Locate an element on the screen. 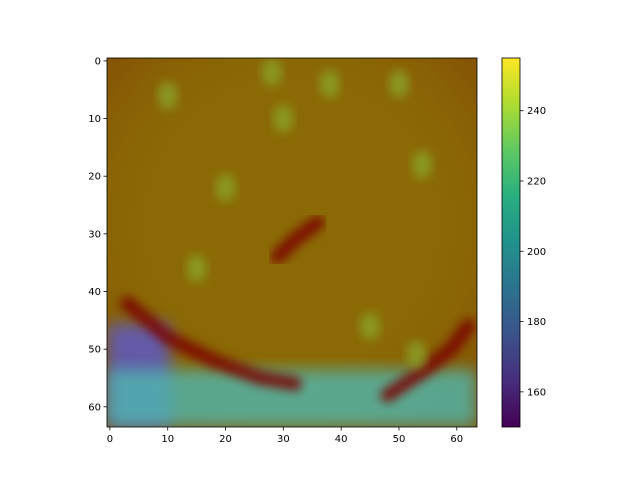 This screenshot has height=480, width=640. colorbar is located at coordinates (511, 242).